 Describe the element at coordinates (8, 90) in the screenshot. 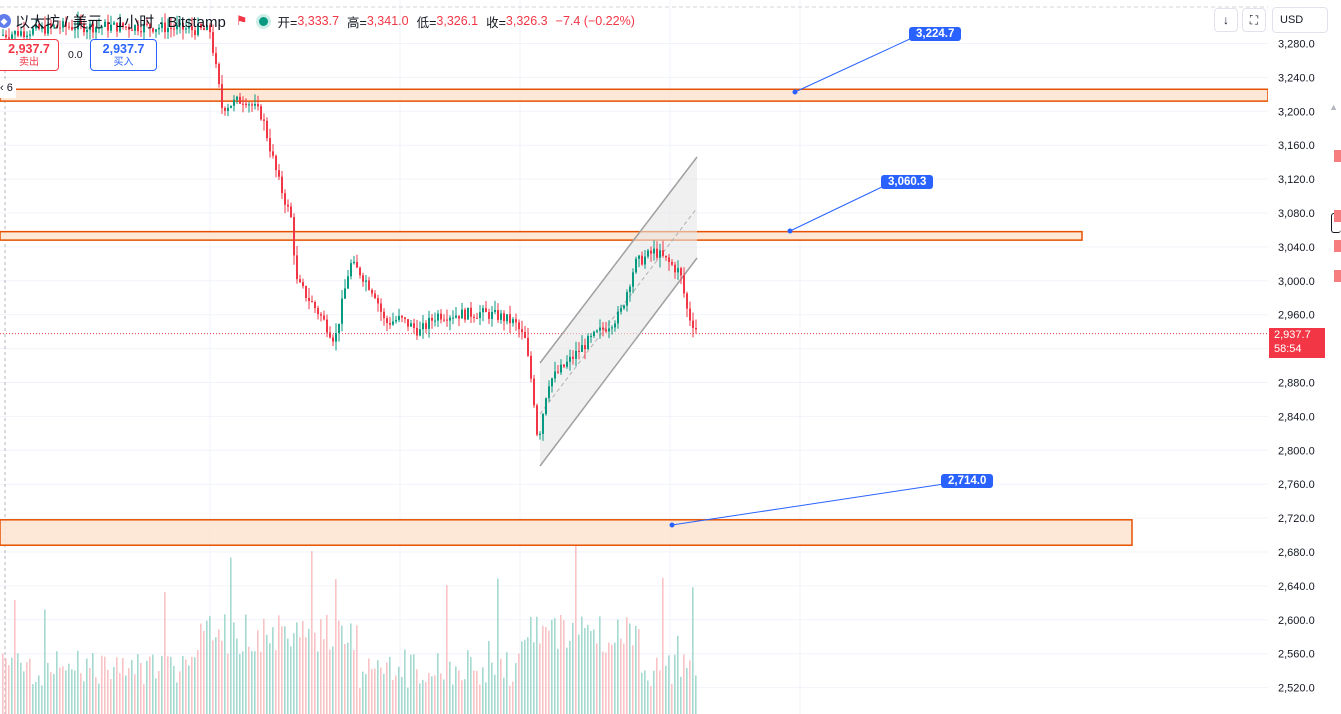

I see `indicator-toggle: ‹ 6` at that location.